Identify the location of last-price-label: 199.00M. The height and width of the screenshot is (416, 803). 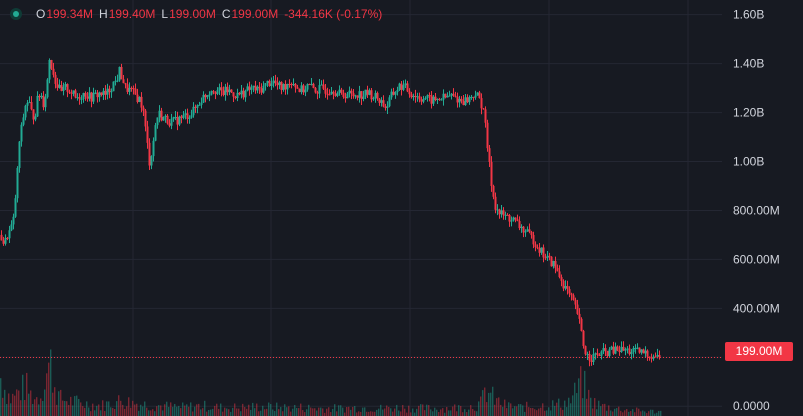
(759, 351).